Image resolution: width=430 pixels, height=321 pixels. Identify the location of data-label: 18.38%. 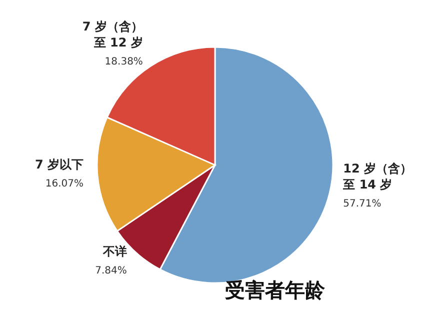
(123, 62).